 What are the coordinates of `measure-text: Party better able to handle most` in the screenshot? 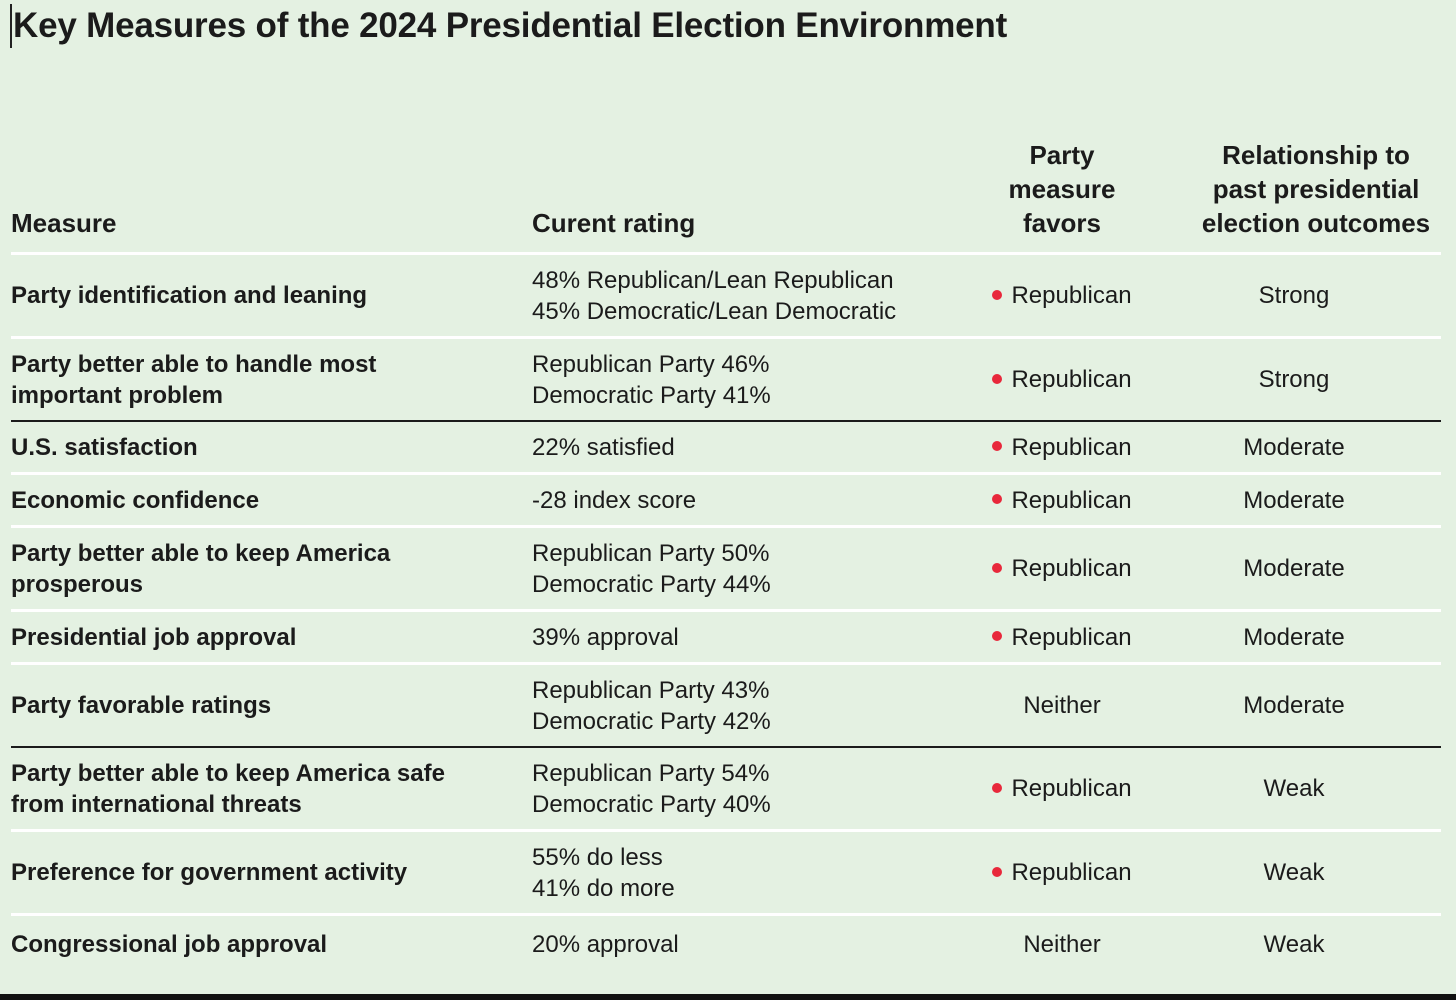 It's located at (194, 364).